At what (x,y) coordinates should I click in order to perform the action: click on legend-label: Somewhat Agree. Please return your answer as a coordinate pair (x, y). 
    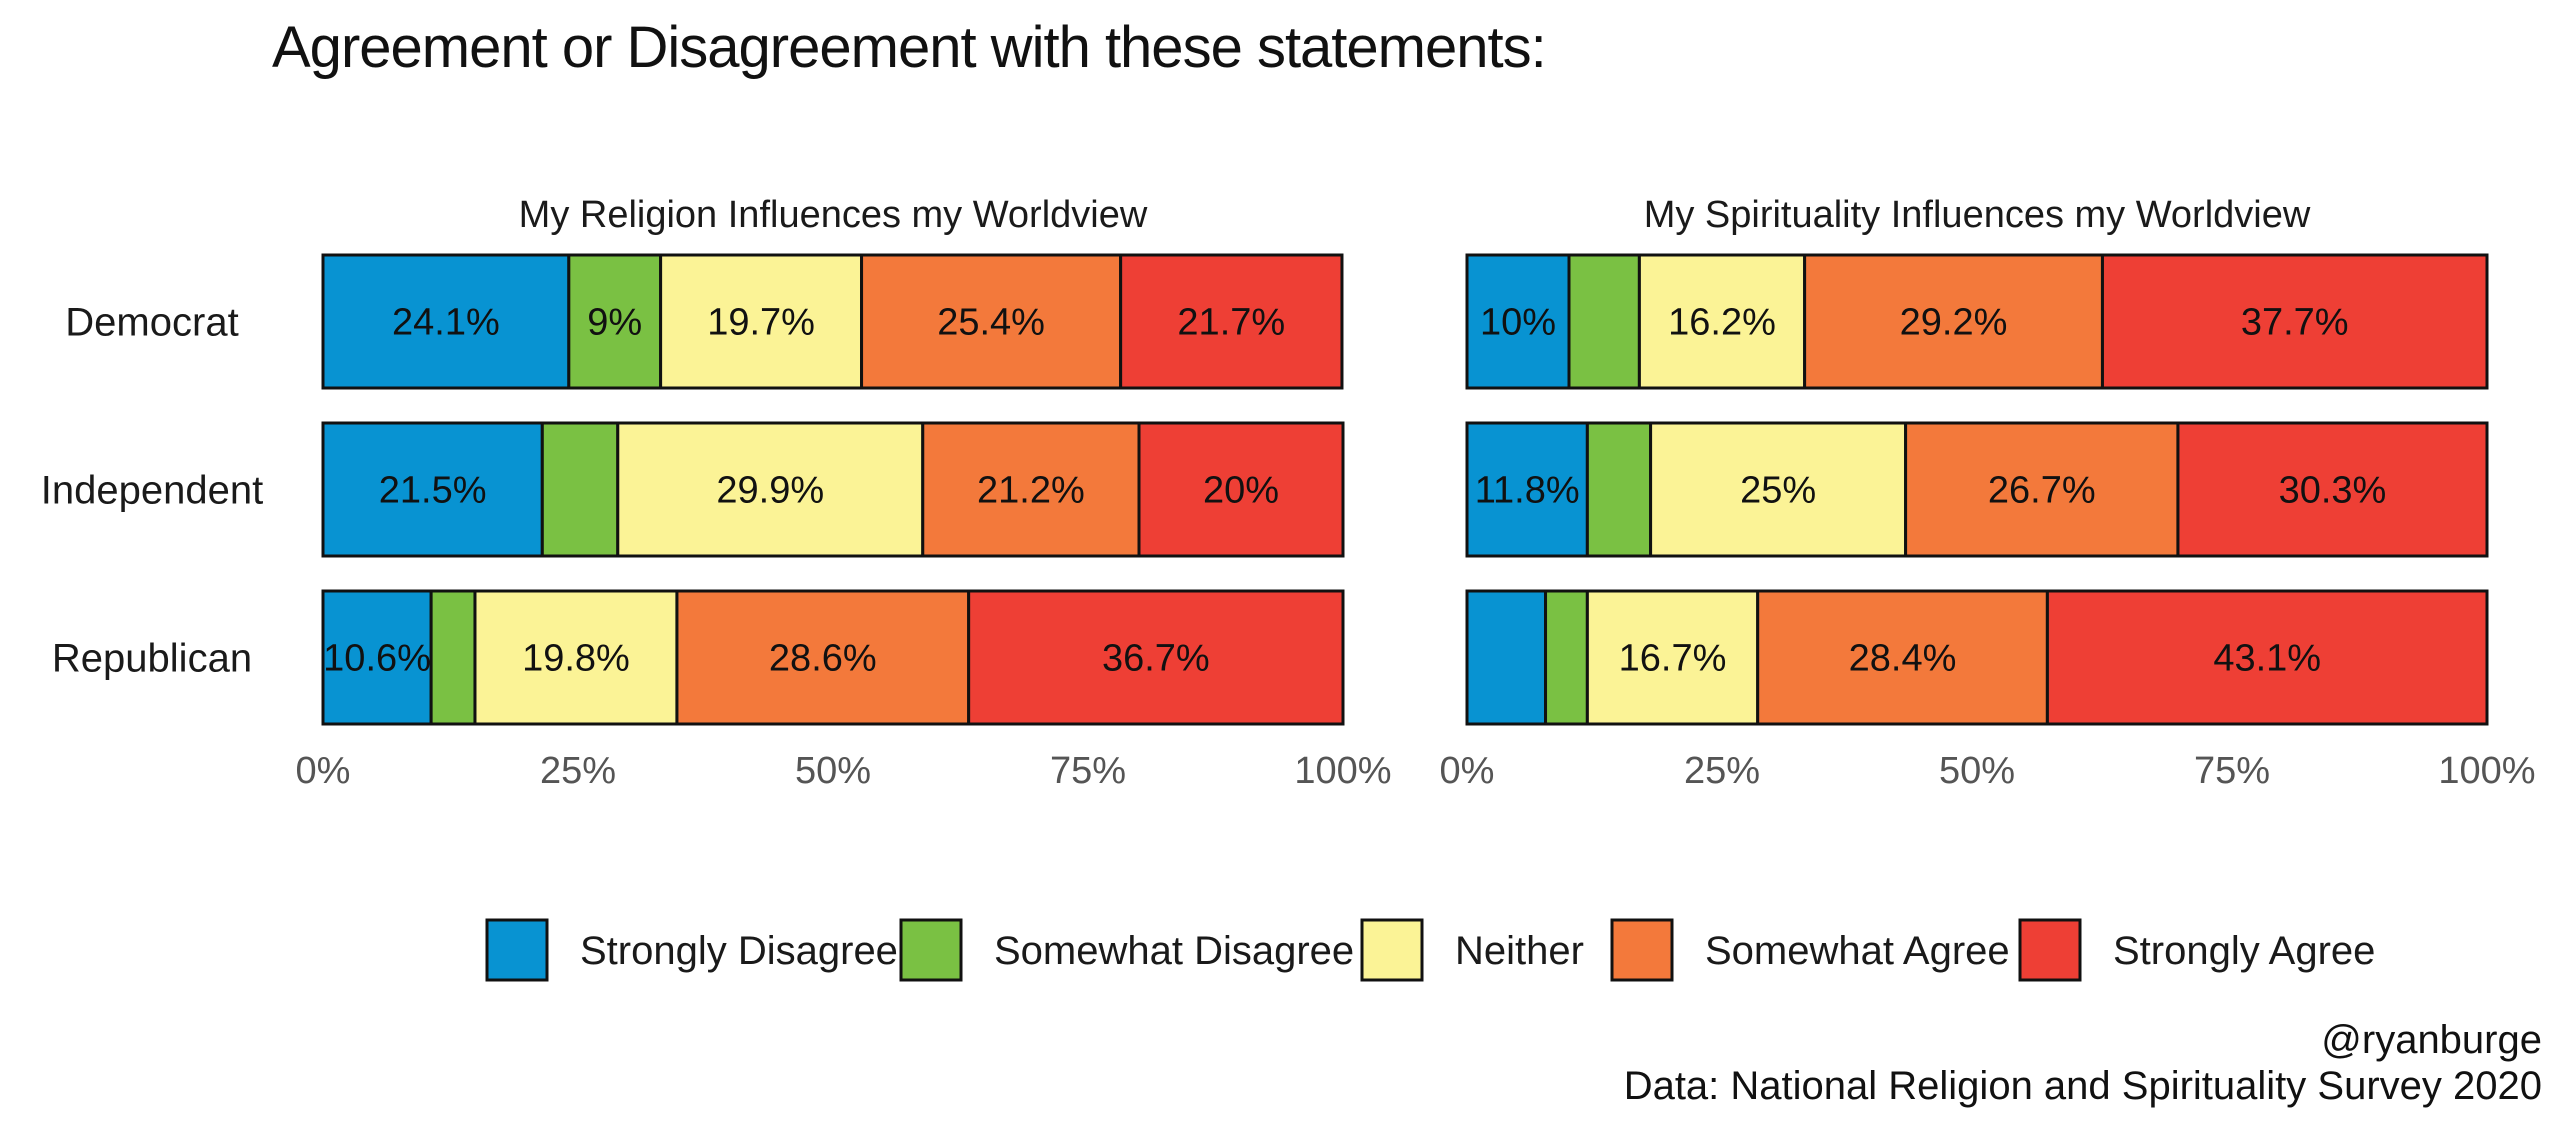
    Looking at the image, I should click on (1857, 951).